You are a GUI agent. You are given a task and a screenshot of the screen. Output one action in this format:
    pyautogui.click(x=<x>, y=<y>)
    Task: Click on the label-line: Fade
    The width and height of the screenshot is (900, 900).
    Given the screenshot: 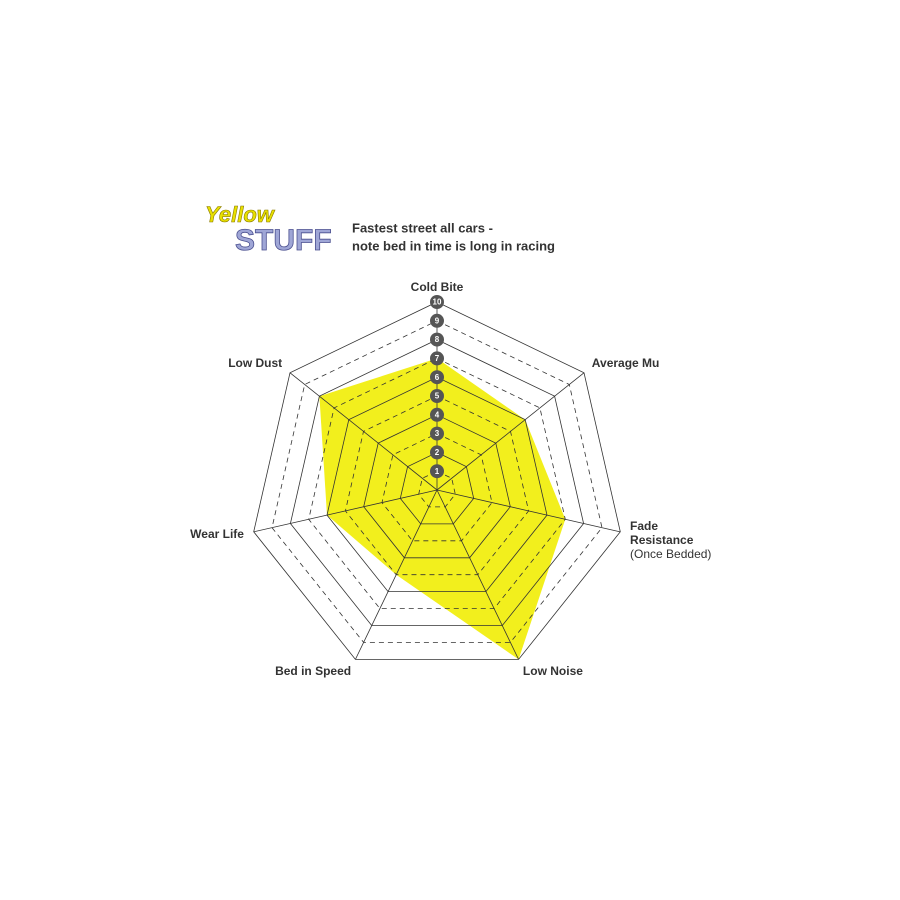 What is the action you would take?
    pyautogui.click(x=645, y=526)
    